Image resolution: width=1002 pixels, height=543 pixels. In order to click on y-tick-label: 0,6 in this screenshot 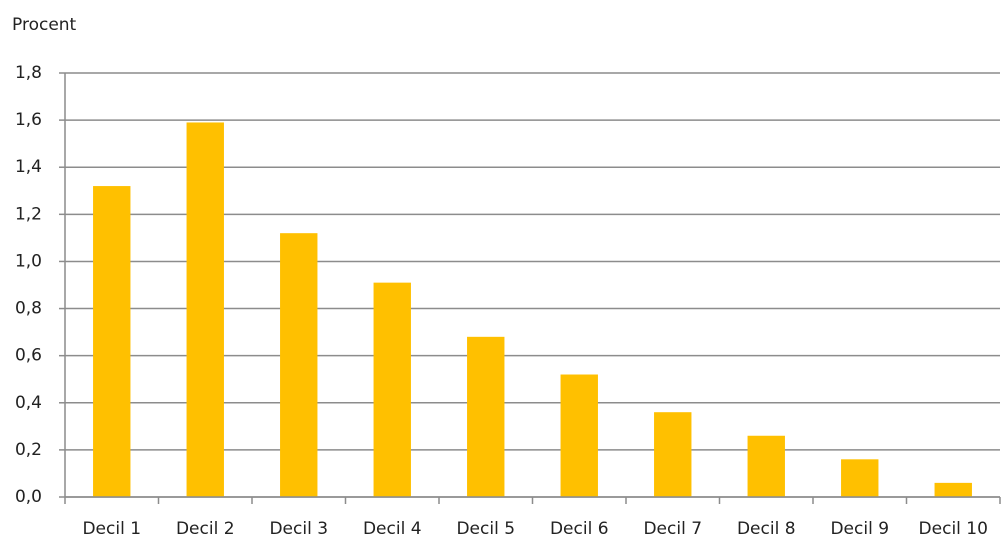, I will do `click(28, 356)`.